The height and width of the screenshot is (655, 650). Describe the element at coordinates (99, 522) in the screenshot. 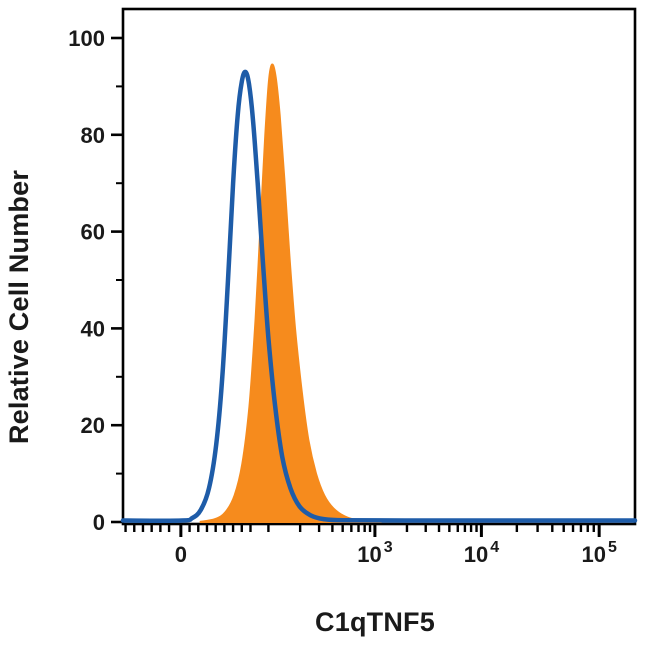

I see `y-tick-label: 0` at that location.